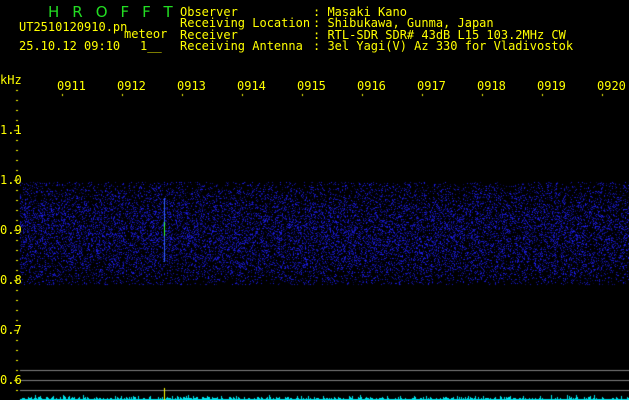  What do you see at coordinates (11, 230) in the screenshot?
I see `y-tick-label: 0.9` at bounding box center [11, 230].